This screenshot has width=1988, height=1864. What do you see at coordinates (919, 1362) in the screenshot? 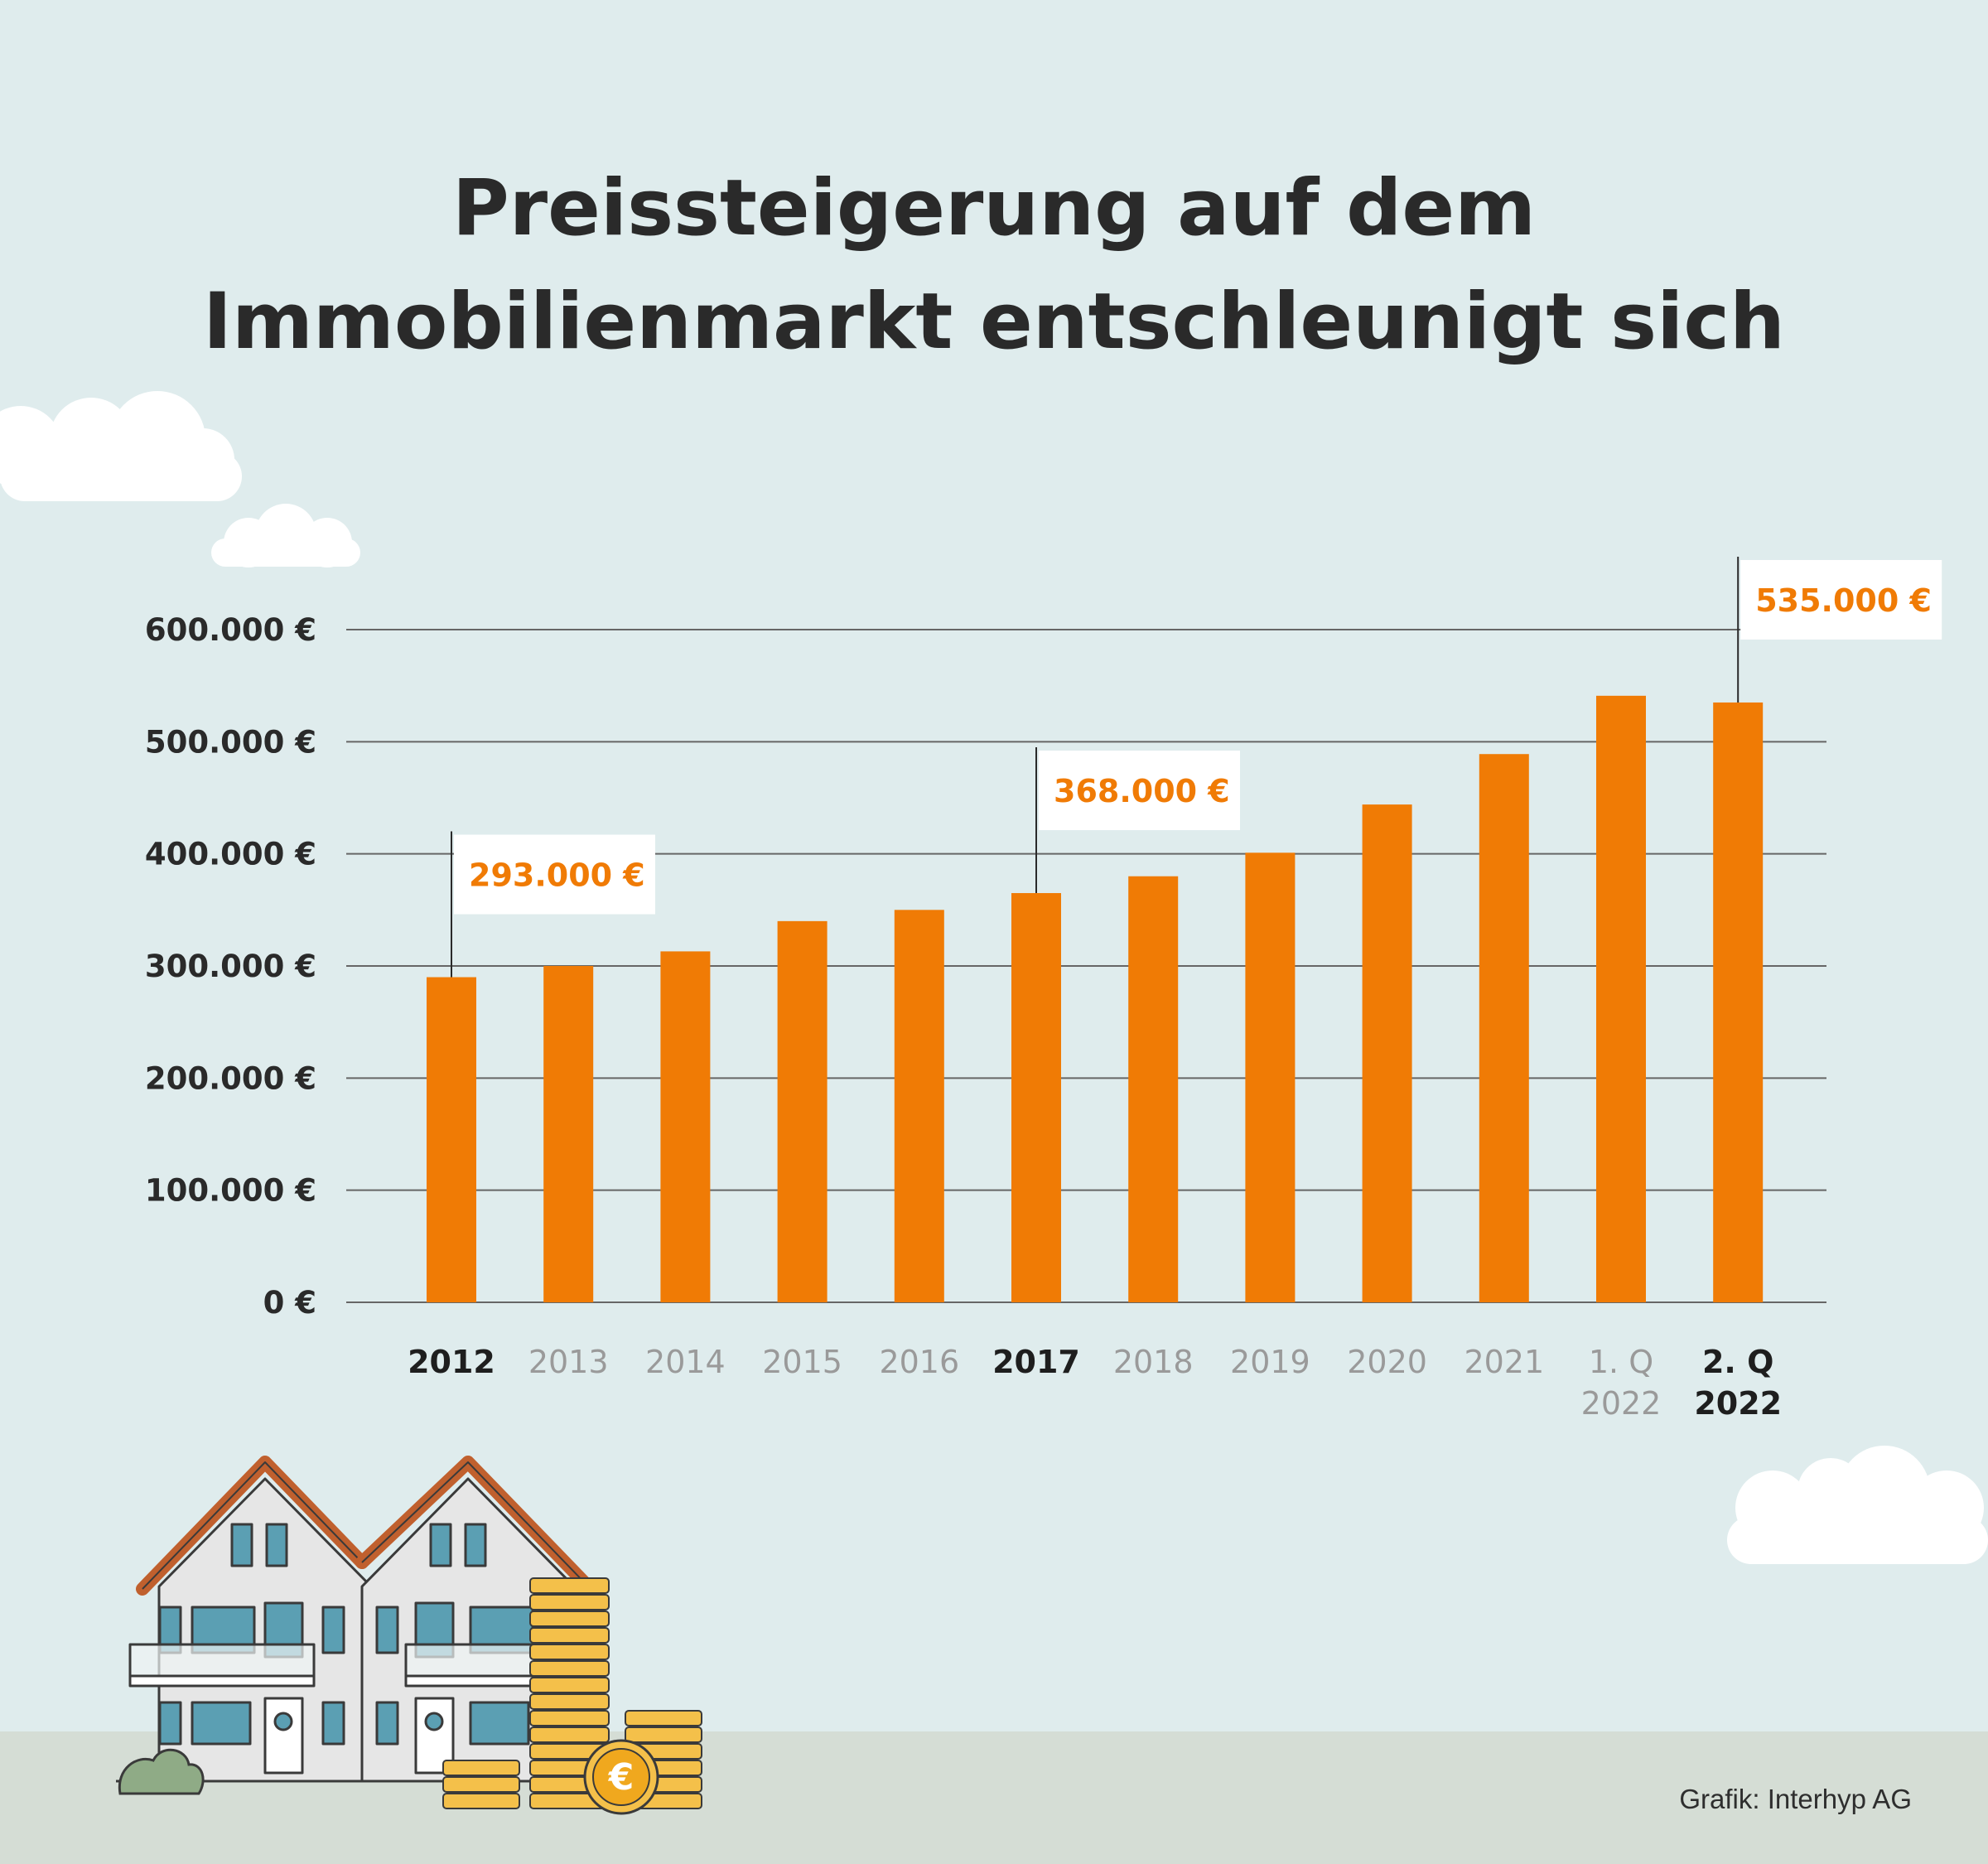
I see `x-tick-label: 2016` at bounding box center [919, 1362].